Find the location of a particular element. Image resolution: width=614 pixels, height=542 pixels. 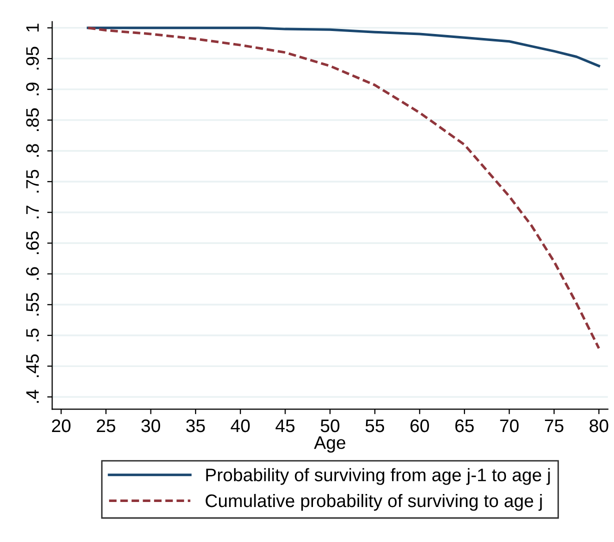

x-tick-label: 35 is located at coordinates (195, 425).